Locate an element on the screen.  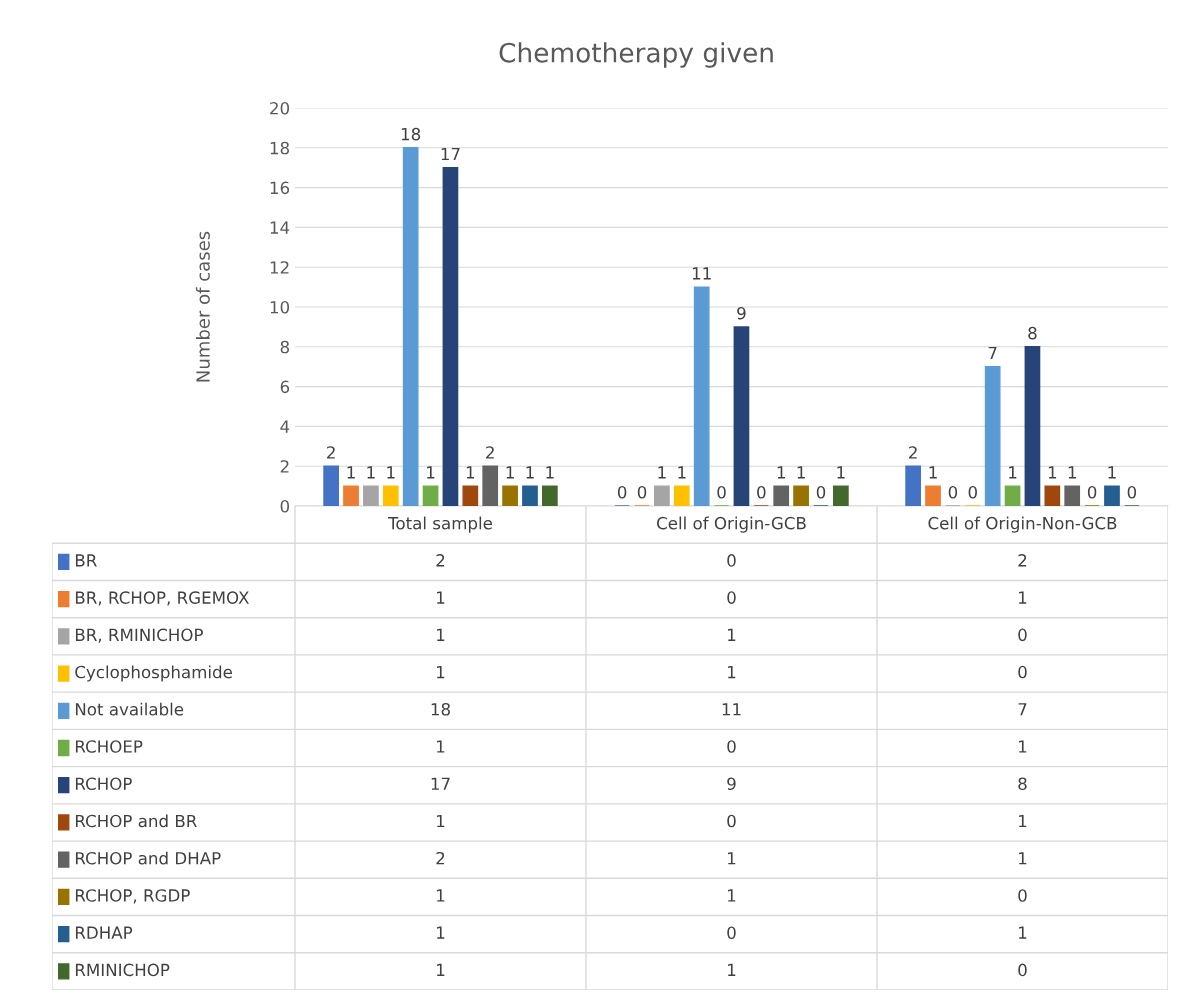
chart-title: Chemotherapy given is located at coordinates (636, 55).